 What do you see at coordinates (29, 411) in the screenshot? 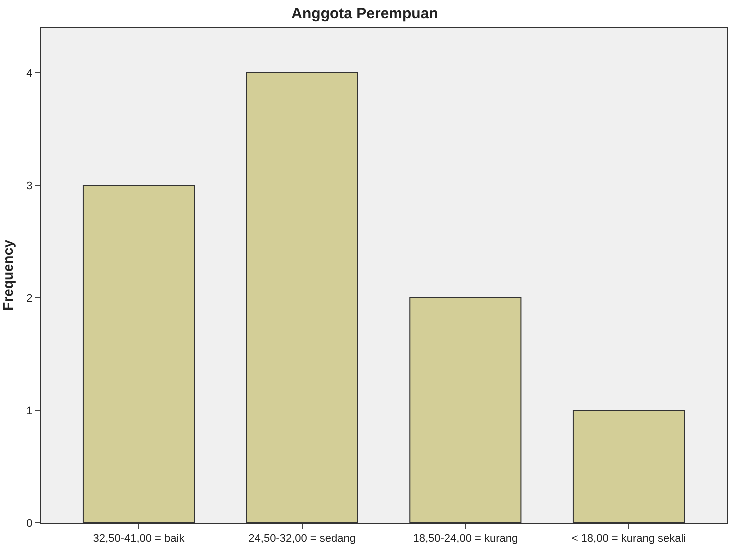
I see `y-tick-label: 1` at bounding box center [29, 411].